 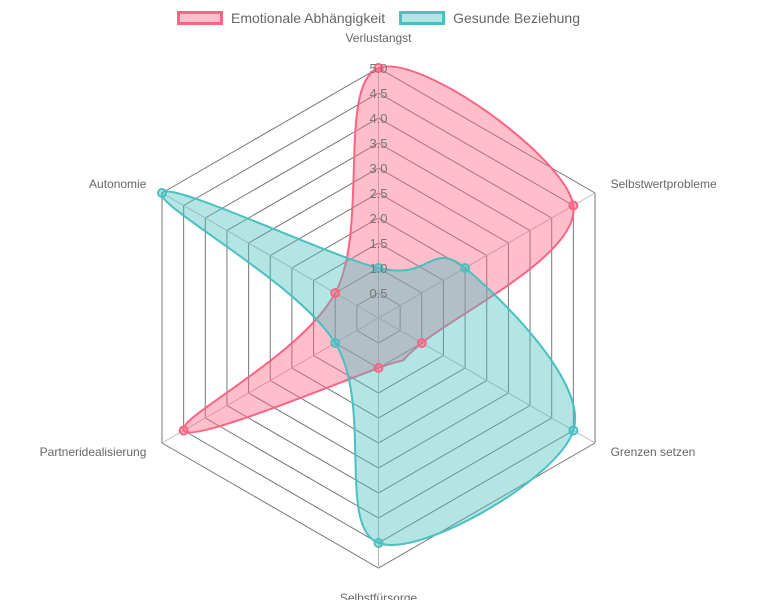 What do you see at coordinates (378, 93) in the screenshot?
I see `tick-label: 4.5` at bounding box center [378, 93].